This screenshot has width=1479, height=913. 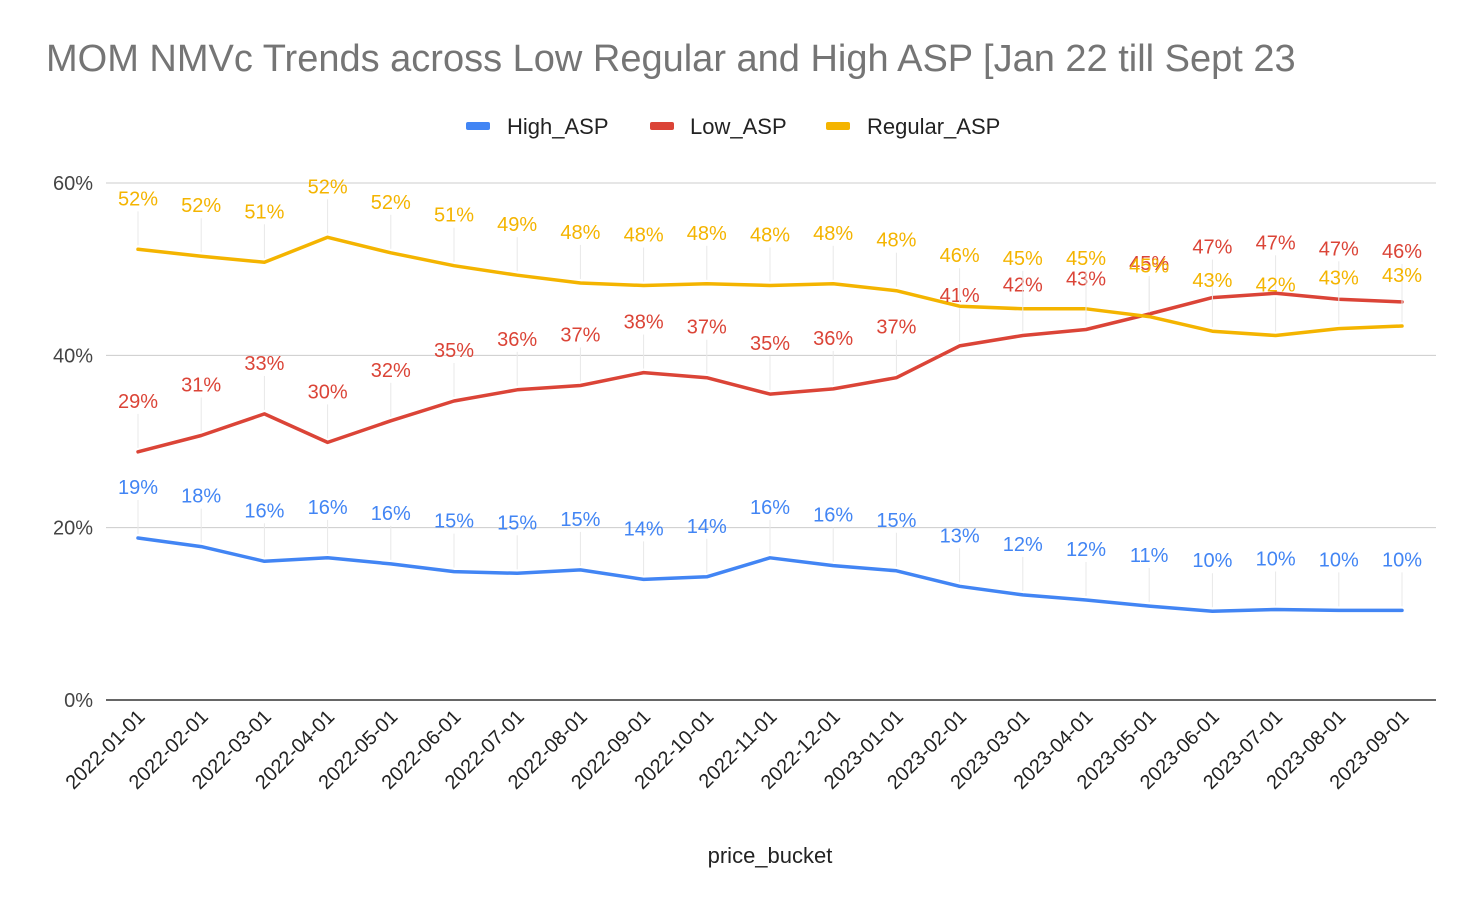 What do you see at coordinates (73, 442) in the screenshot?
I see `y-axis-ticks: 0% 20% 40% 60%` at bounding box center [73, 442].